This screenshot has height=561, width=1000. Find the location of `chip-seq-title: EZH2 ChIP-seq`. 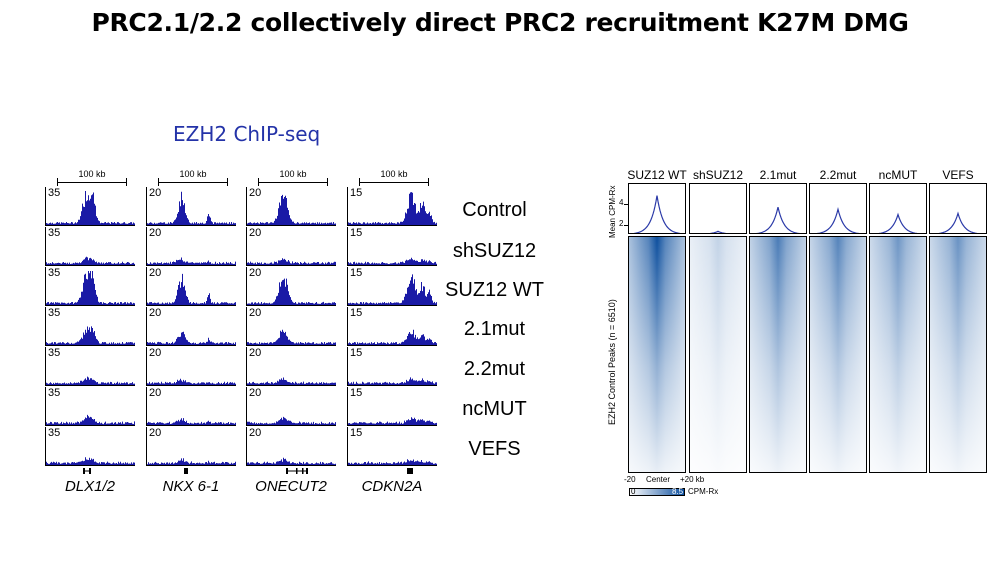

chip-seq-title: EZH2 ChIP-seq is located at coordinates (247, 134).